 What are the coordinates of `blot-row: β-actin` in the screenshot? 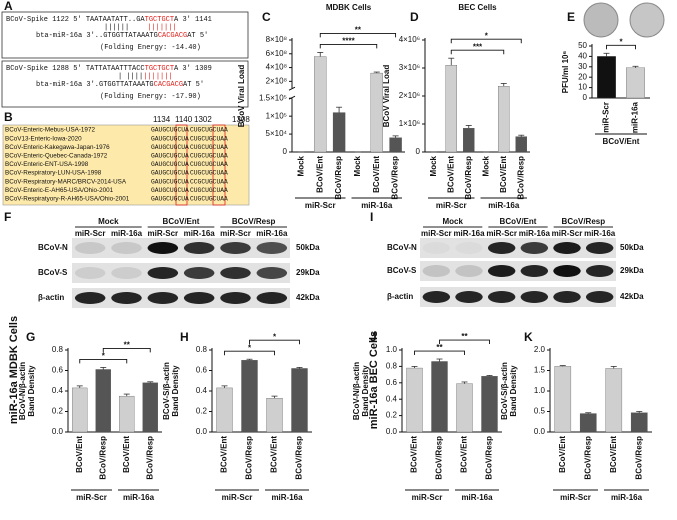 It's located at (400, 296).